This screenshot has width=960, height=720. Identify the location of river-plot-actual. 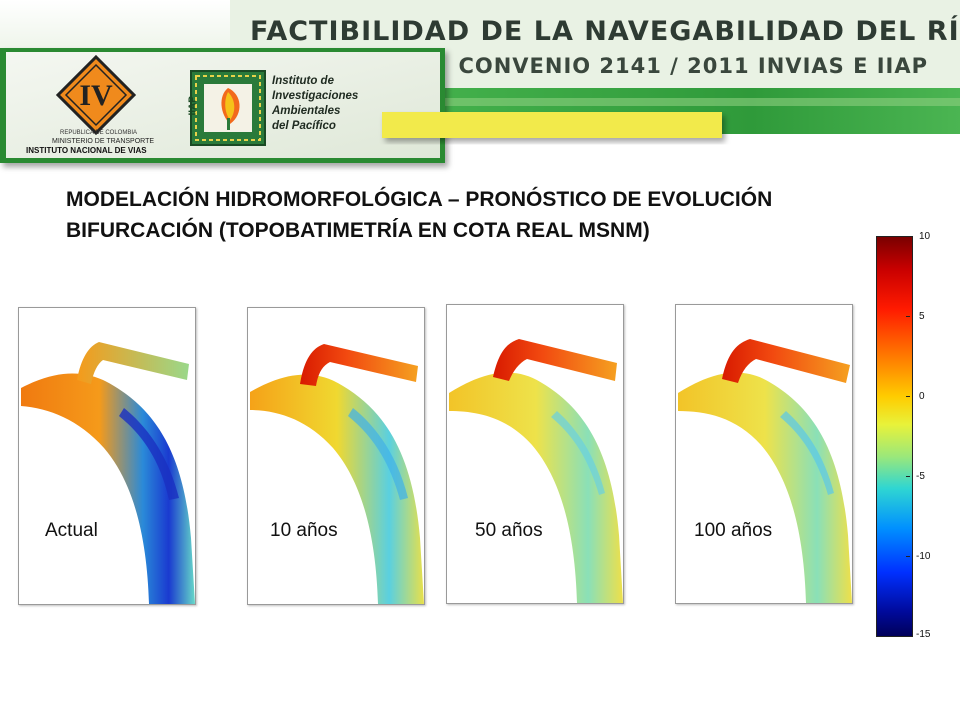
(108, 473).